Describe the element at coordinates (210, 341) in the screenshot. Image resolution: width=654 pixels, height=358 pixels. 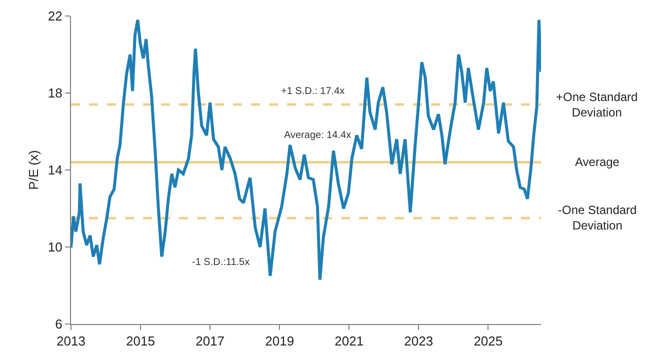
I see `x-tick-label: 2017` at that location.